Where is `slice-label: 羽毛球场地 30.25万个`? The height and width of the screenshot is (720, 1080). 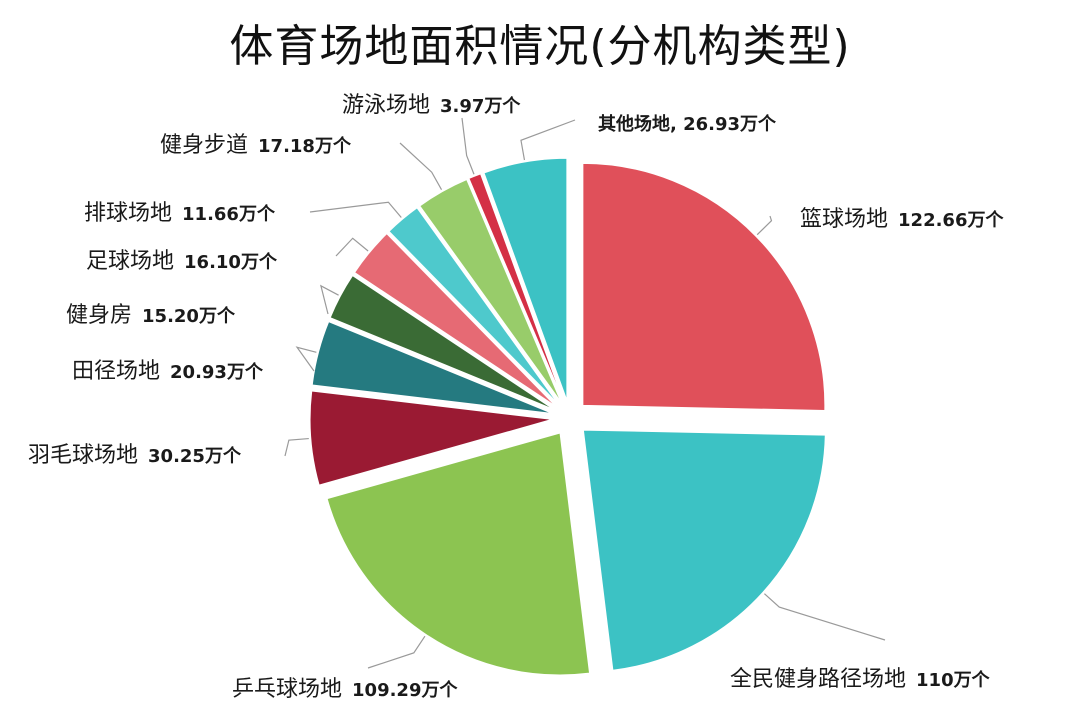
slice-label: 羽毛球场地 30.25万个 is located at coordinates (135, 455).